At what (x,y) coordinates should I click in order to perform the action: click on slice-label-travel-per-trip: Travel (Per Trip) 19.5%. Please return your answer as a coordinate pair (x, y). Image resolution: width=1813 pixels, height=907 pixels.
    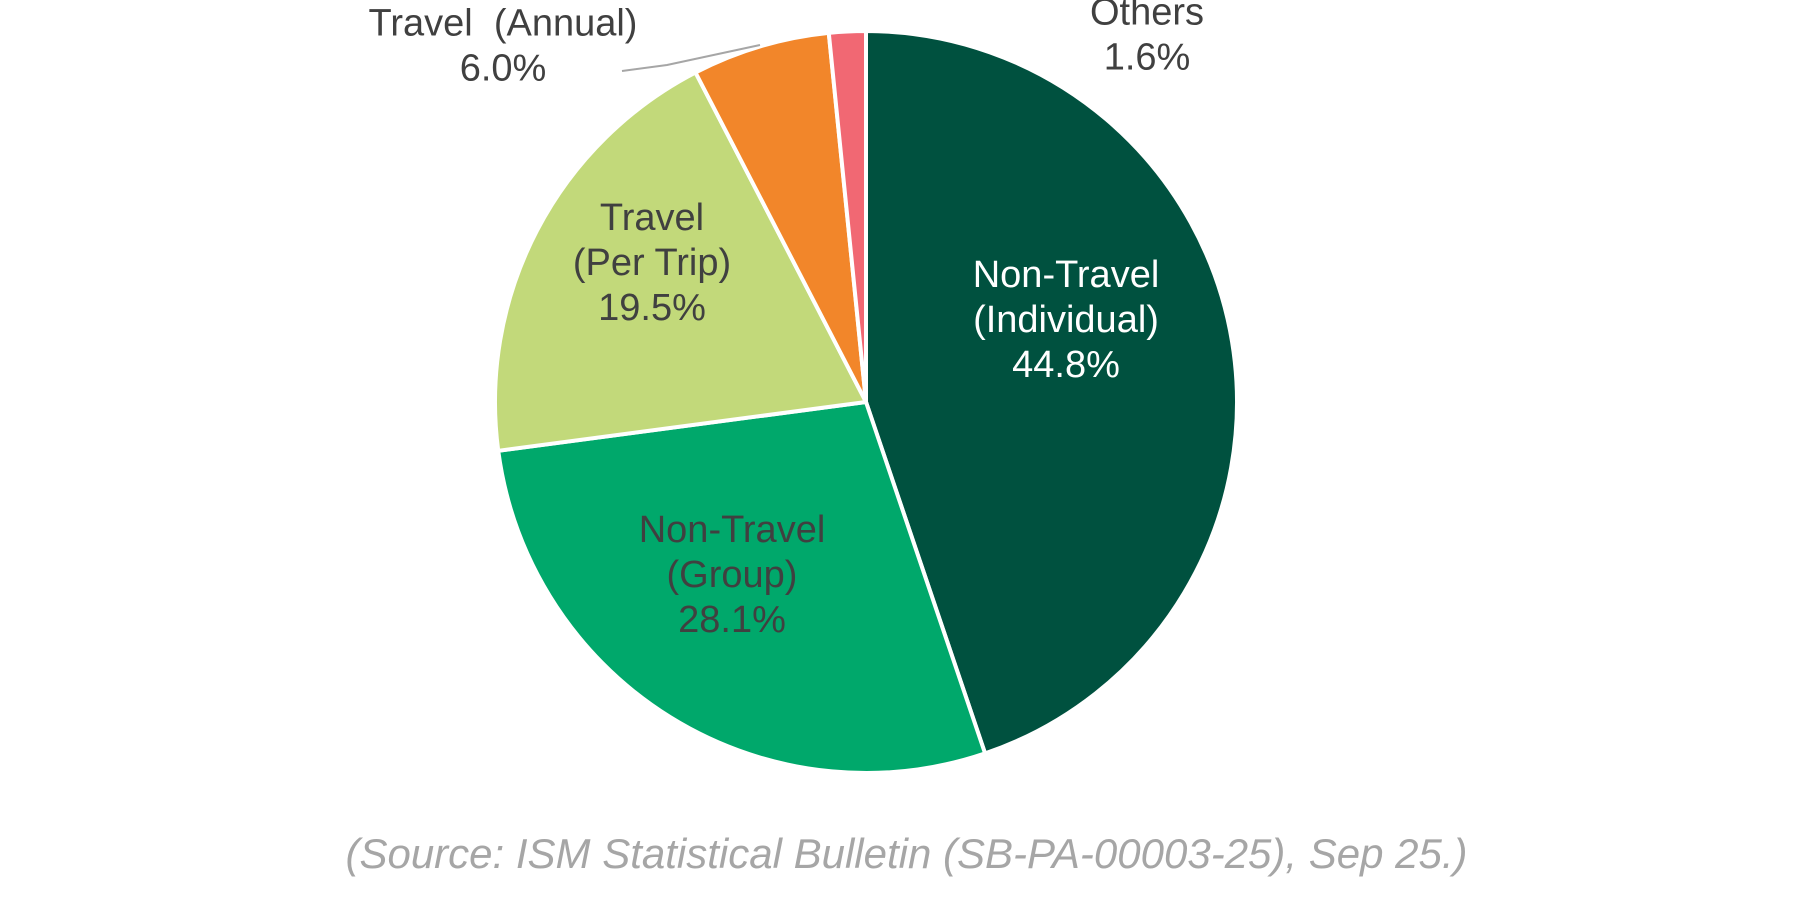
    Looking at the image, I should click on (652, 263).